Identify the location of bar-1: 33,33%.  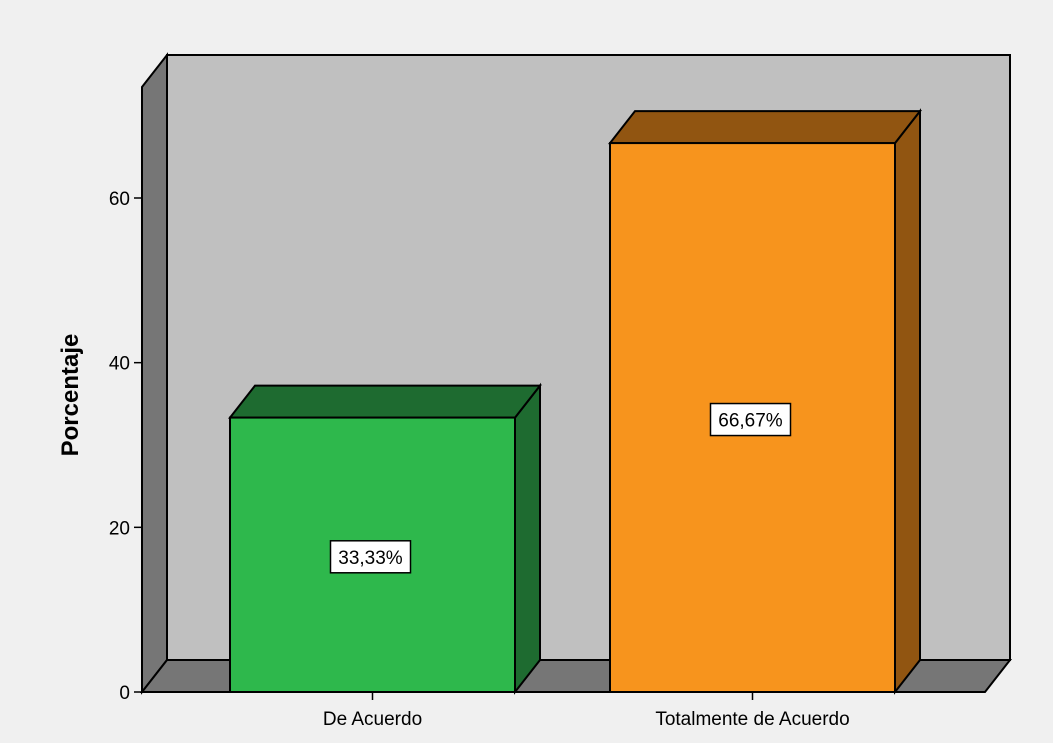
(385, 538).